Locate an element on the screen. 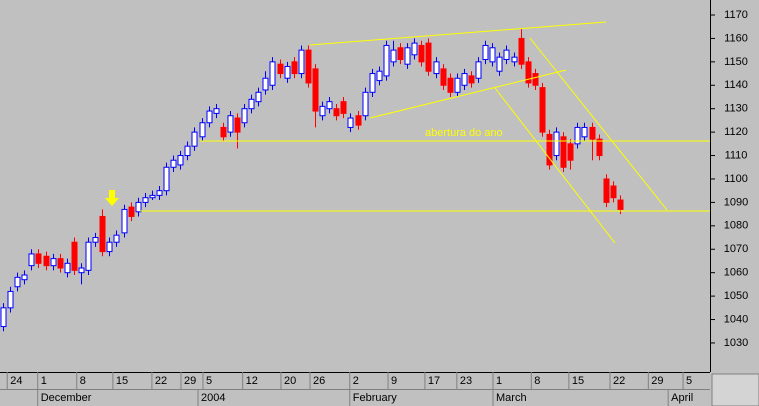 The image size is (759, 406). x-tick-label: 24 is located at coordinates (16, 381).